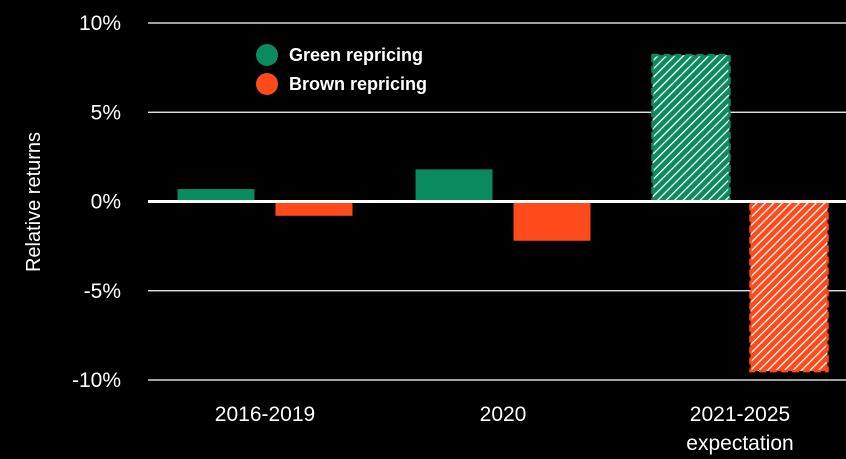 Image resolution: width=846 pixels, height=459 pixels. I want to click on x-category-label: 2021-2025, so click(740, 414).